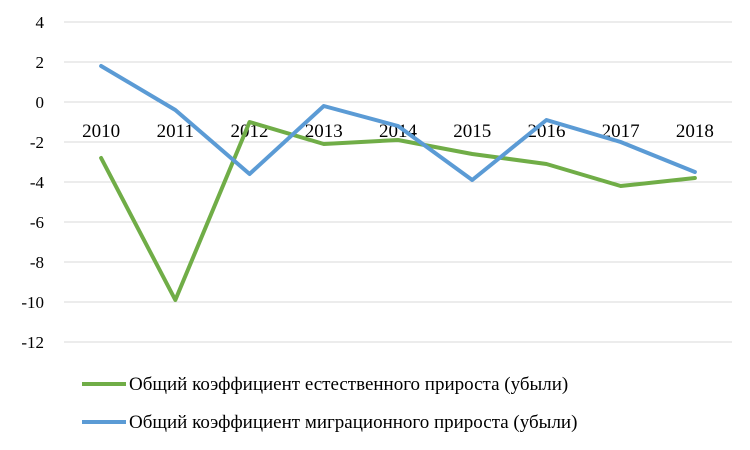 This screenshot has height=450, width=750. What do you see at coordinates (40, 22) in the screenshot?
I see `y-tick-label: 4` at bounding box center [40, 22].